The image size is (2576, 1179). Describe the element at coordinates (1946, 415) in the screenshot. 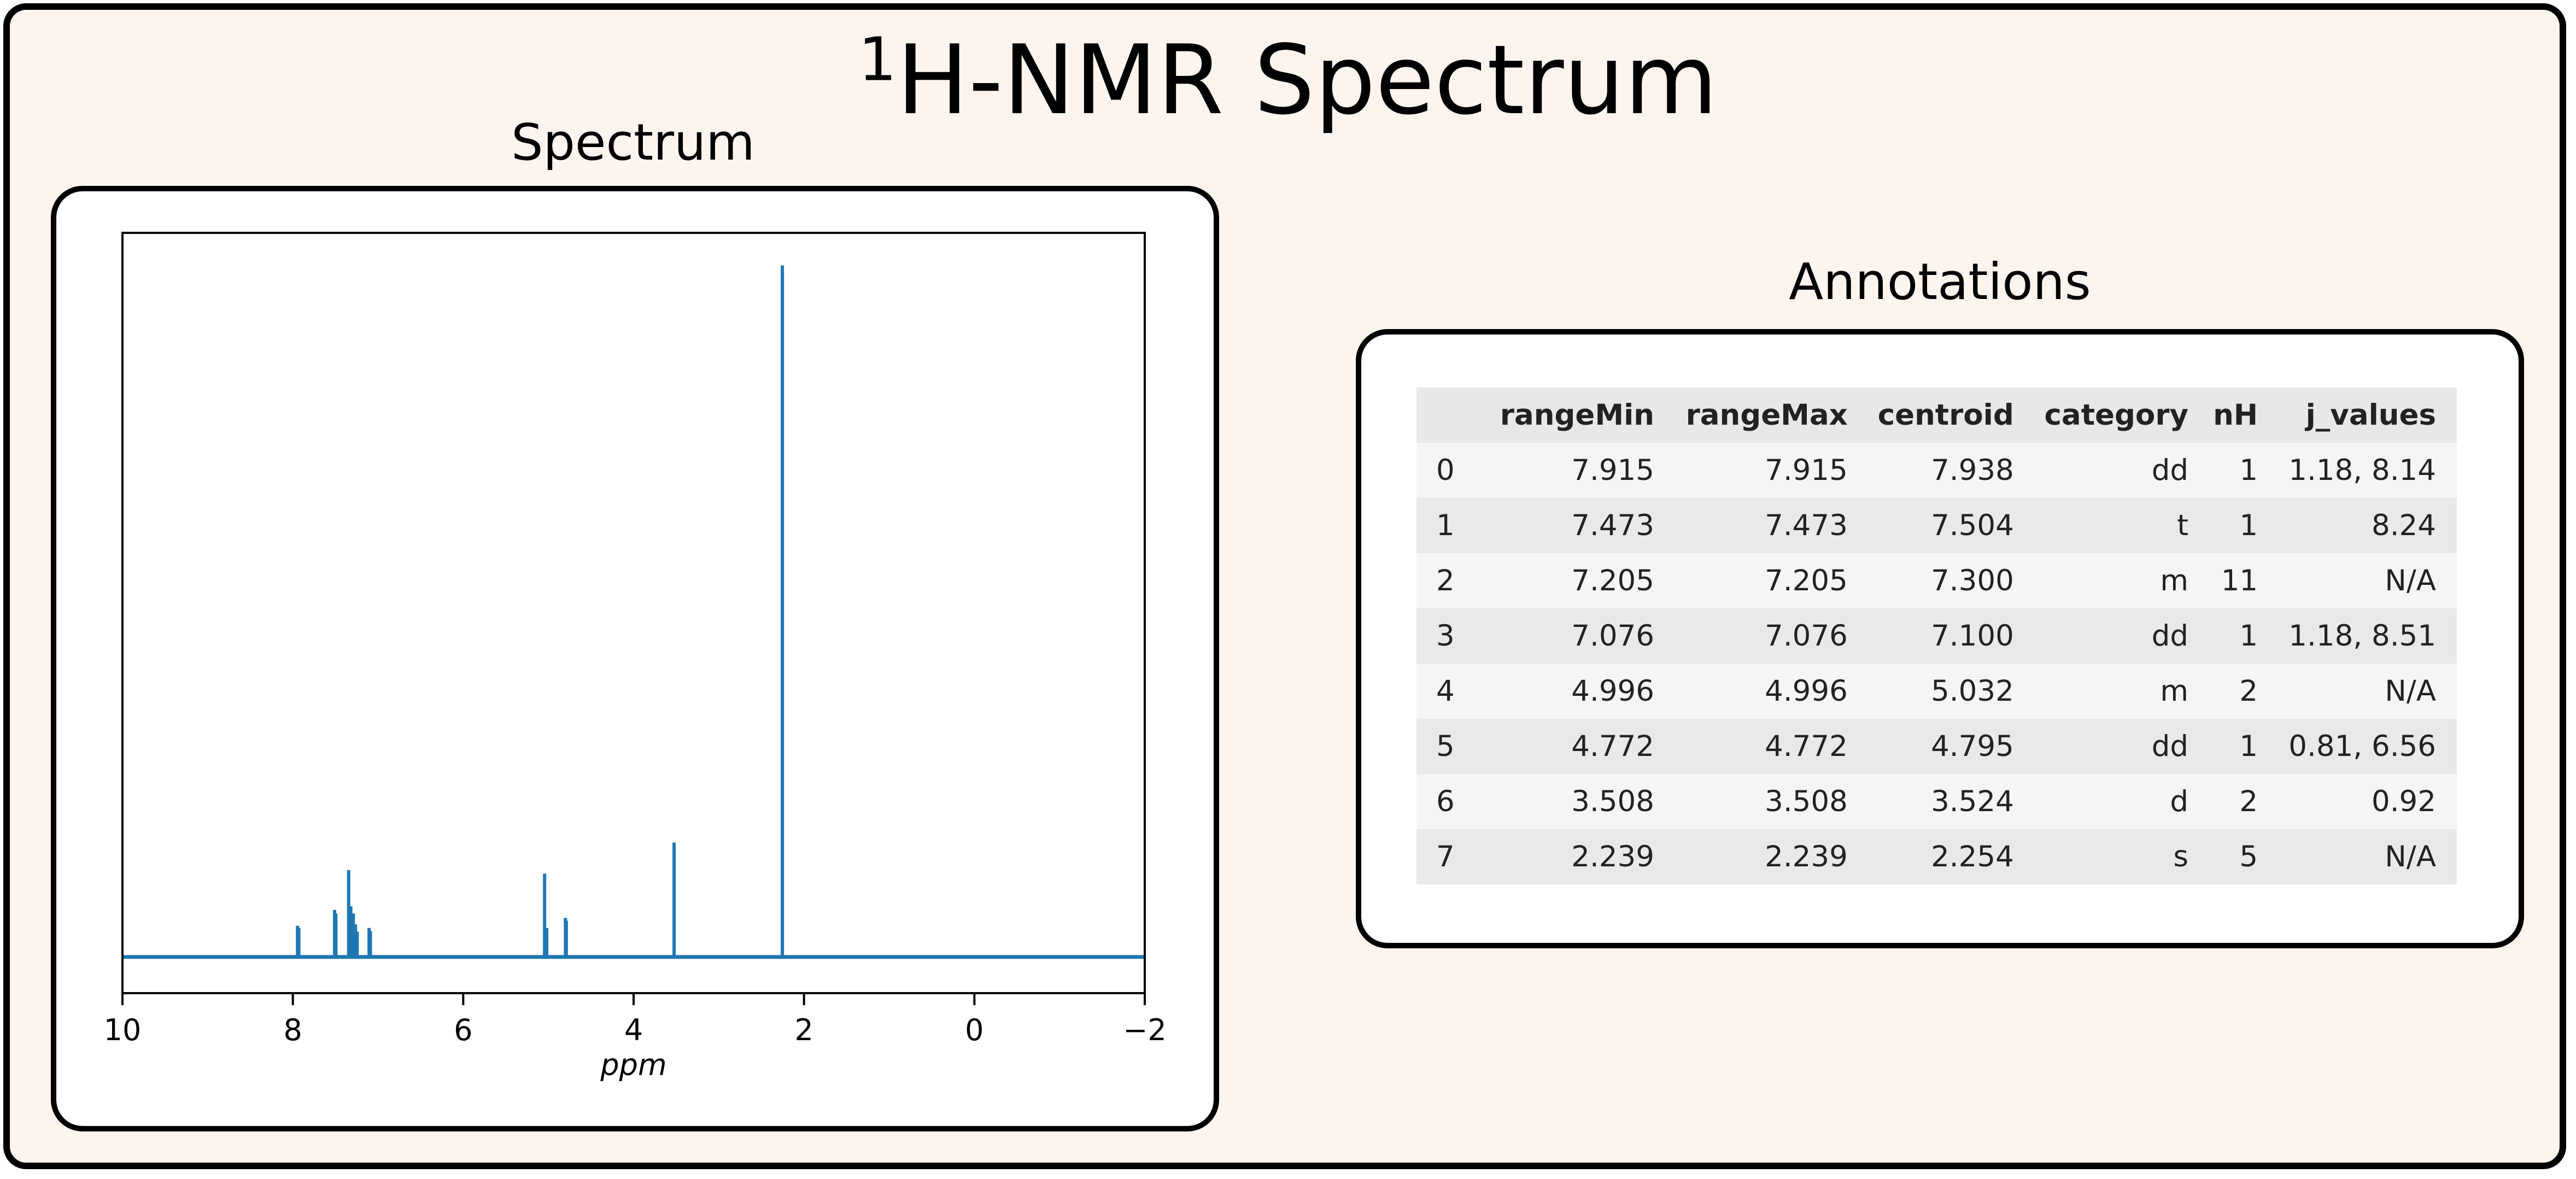

I see `column-header: centroid` at that location.